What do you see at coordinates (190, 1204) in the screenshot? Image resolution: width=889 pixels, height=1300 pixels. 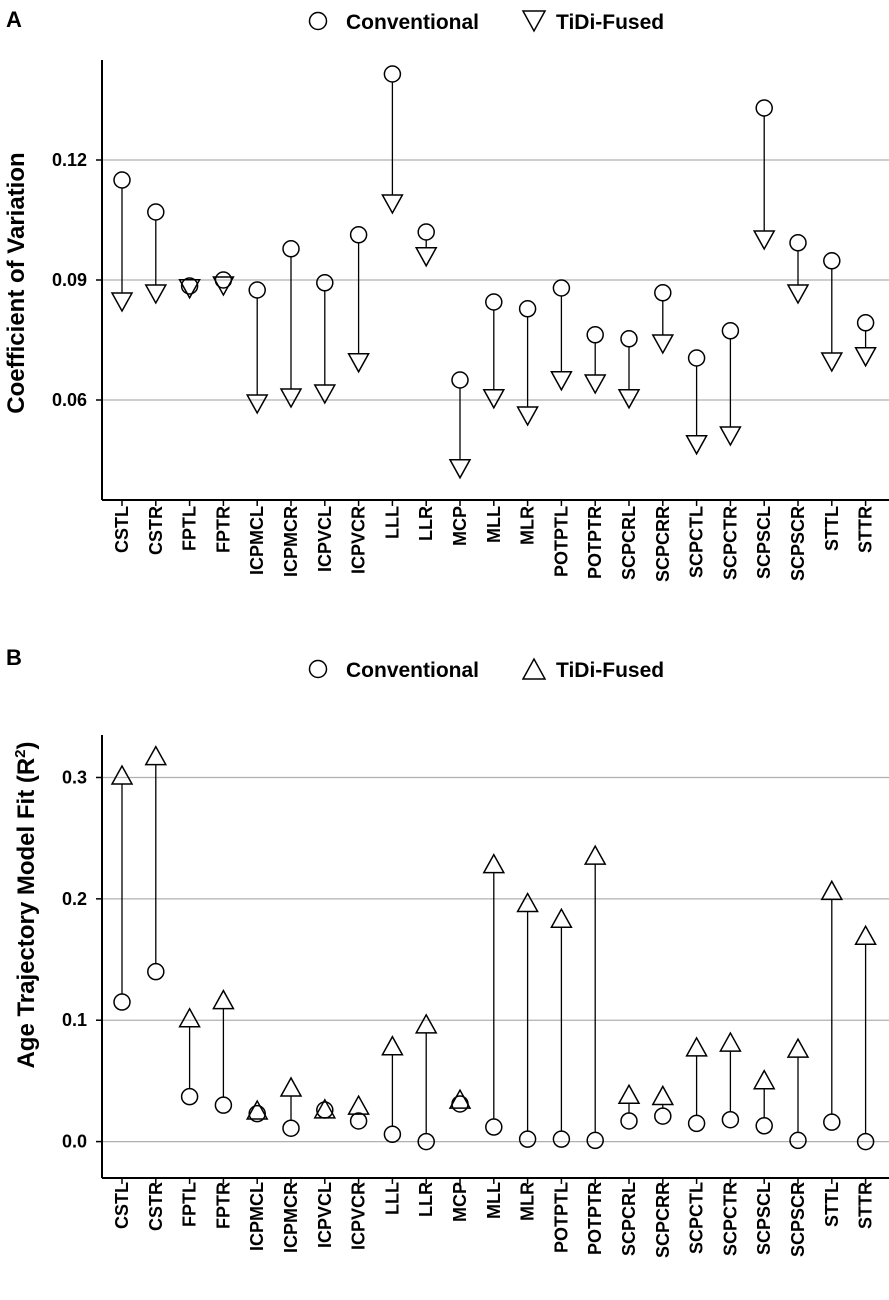 I see `x-tick-label-b: FPTL` at bounding box center [190, 1204].